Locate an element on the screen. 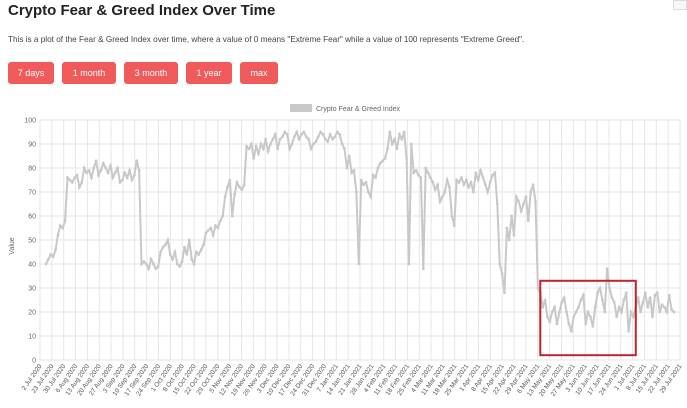 This screenshot has width=687, height=408. range-1-month-button: 1 month is located at coordinates (89, 73).